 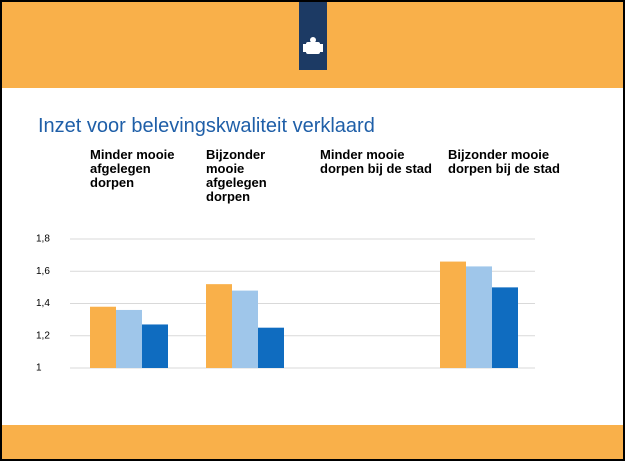 What do you see at coordinates (312, 443) in the screenshot?
I see `footer-band` at bounding box center [312, 443].